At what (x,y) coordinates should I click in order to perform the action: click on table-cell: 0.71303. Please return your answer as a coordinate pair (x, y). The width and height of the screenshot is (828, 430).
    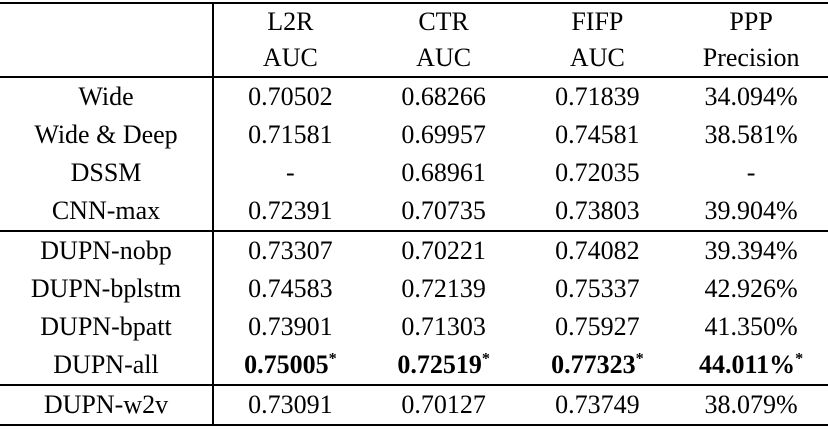
    Looking at the image, I should click on (443, 326).